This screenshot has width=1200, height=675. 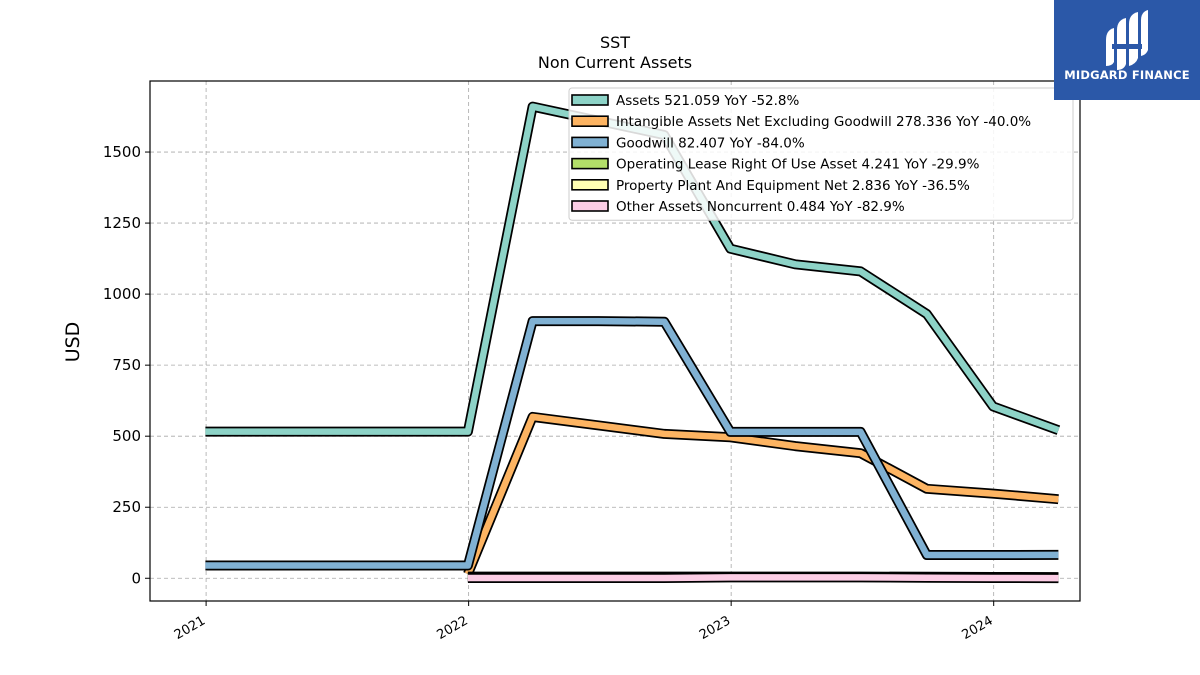 I want to click on x-tick-label: 2024, so click(x=978, y=628).